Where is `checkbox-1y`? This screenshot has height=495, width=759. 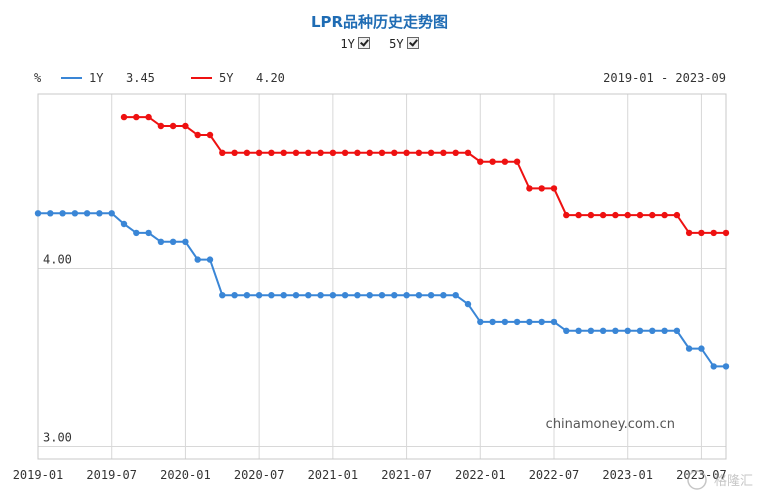
checkbox-1y is located at coordinates (363, 43).